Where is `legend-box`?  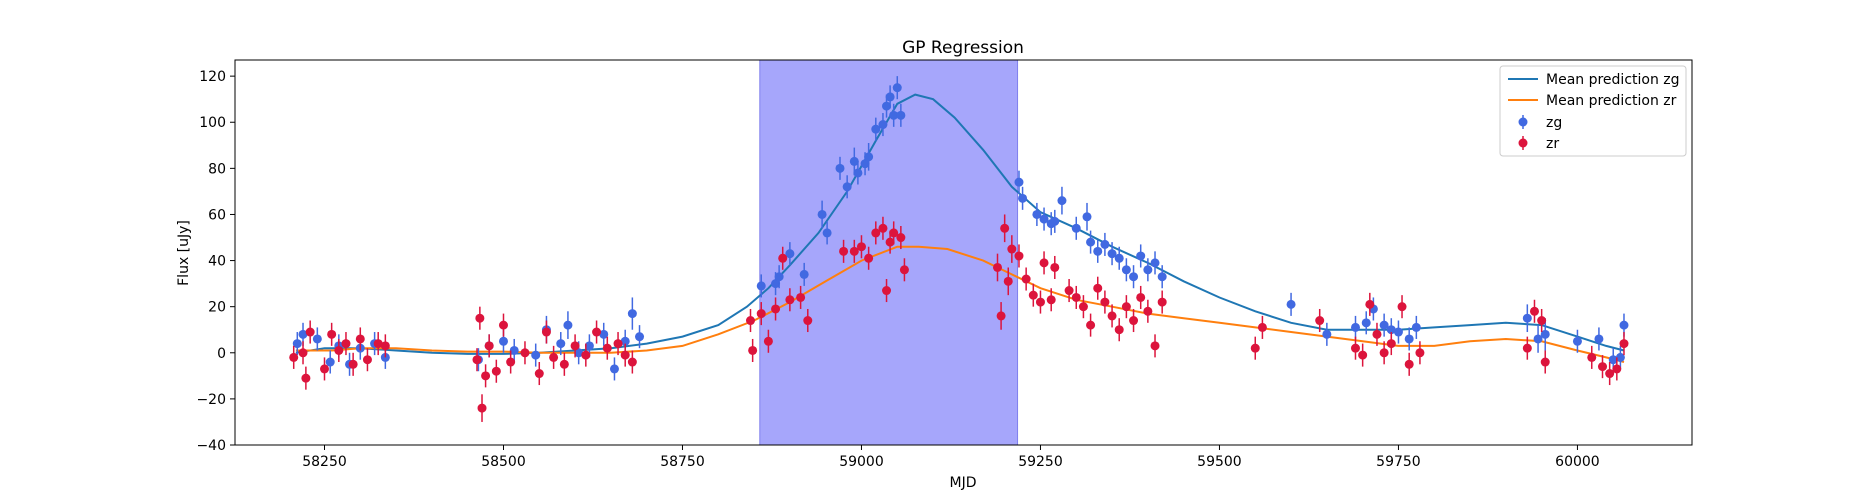
legend-box is located at coordinates (1593, 111).